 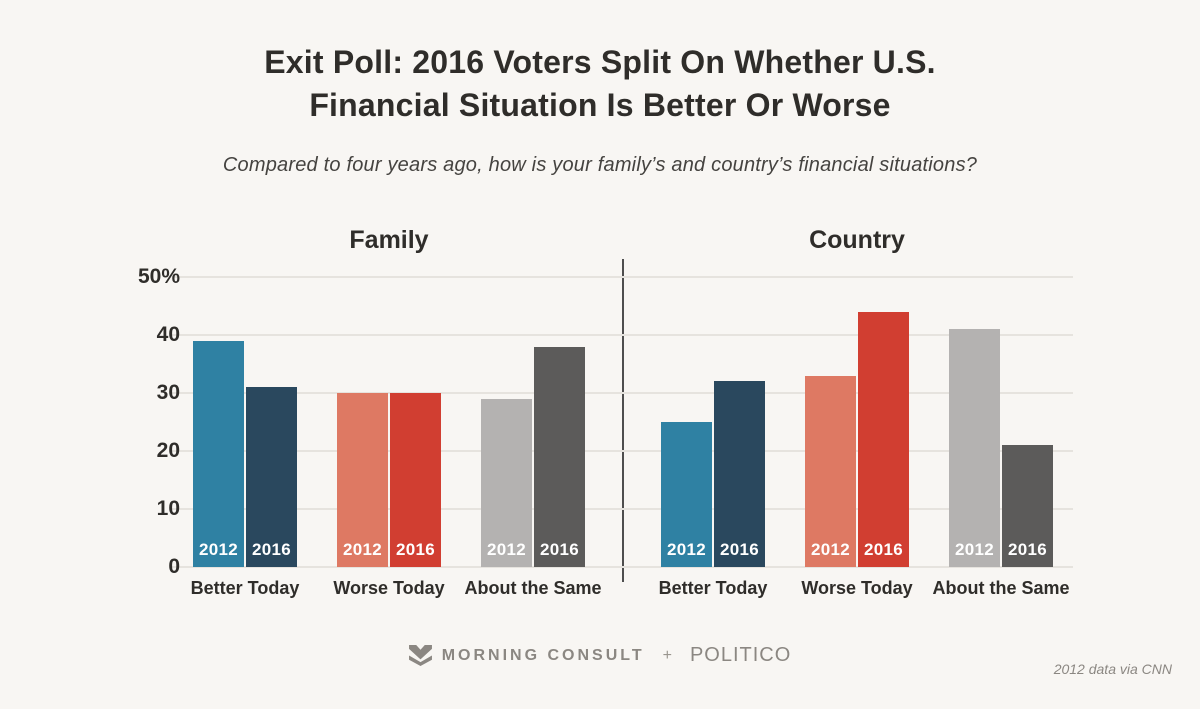 What do you see at coordinates (389, 240) in the screenshot?
I see `panel-title-family: Family` at bounding box center [389, 240].